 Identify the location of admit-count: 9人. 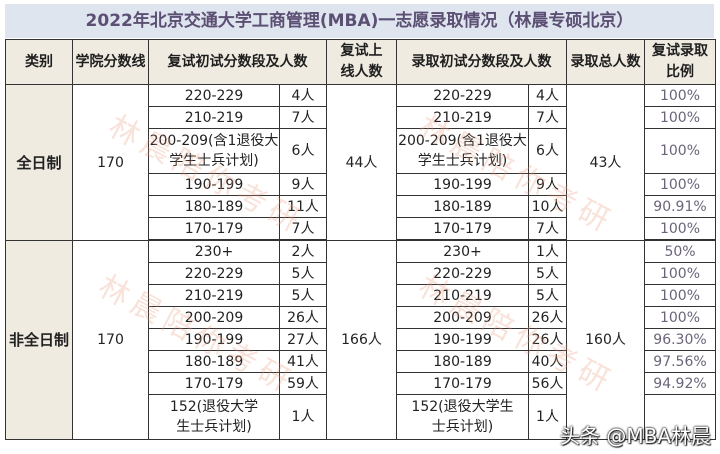
(547, 184).